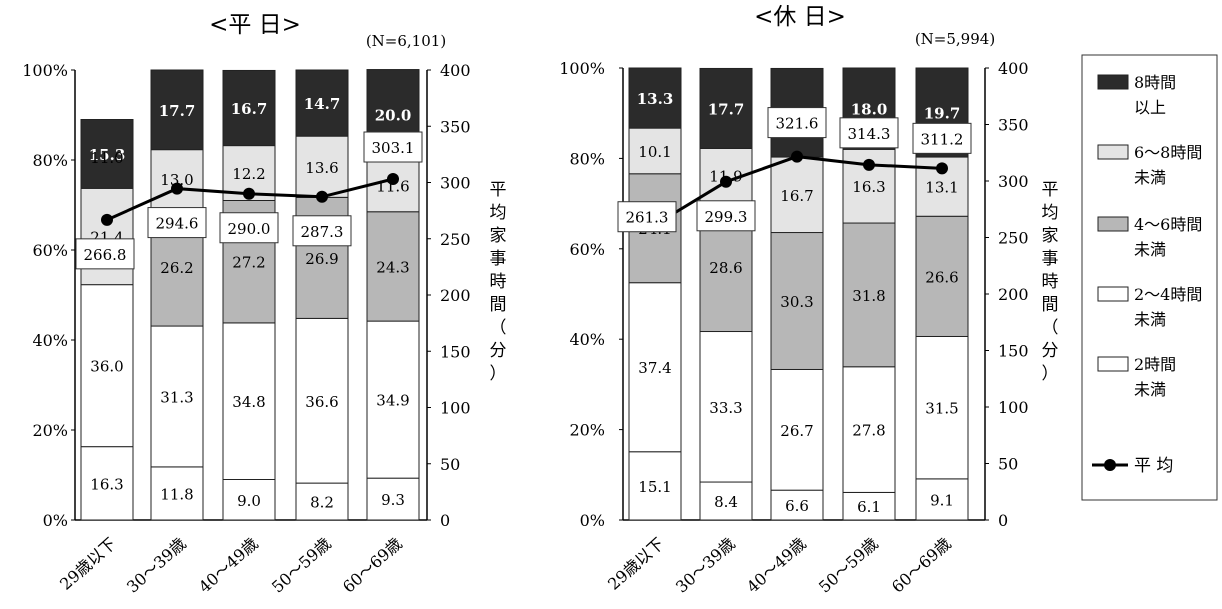 The width and height of the screenshot is (1222, 609). What do you see at coordinates (1153, 466) in the screenshot?
I see `legend-label: 平 均` at bounding box center [1153, 466].